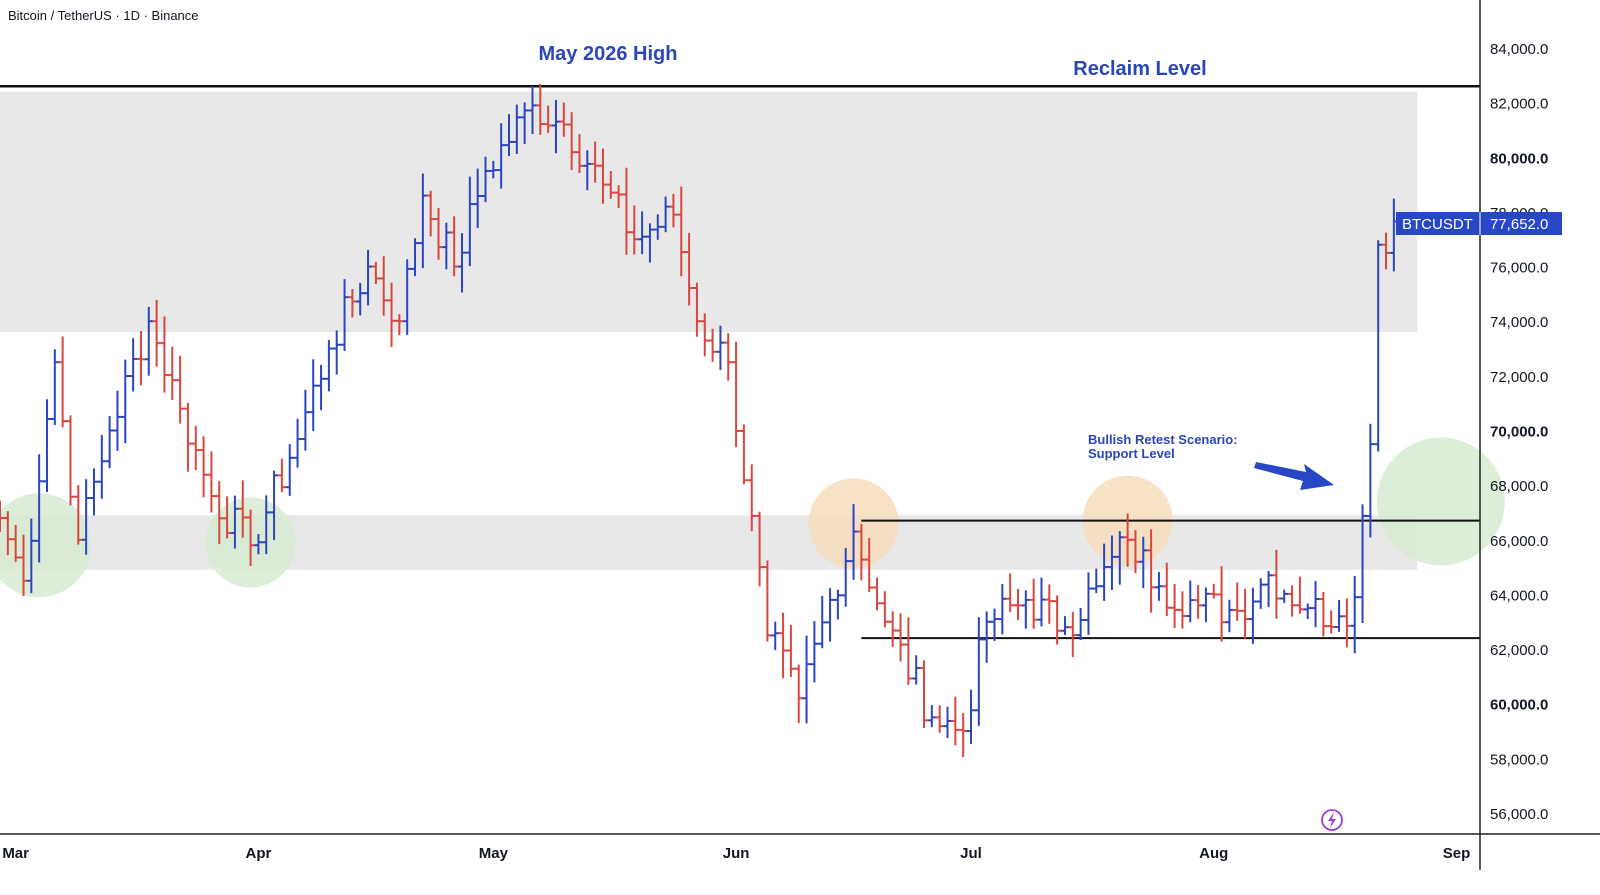  I want to click on y-tick-label: 76,000.0, so click(1519, 268).